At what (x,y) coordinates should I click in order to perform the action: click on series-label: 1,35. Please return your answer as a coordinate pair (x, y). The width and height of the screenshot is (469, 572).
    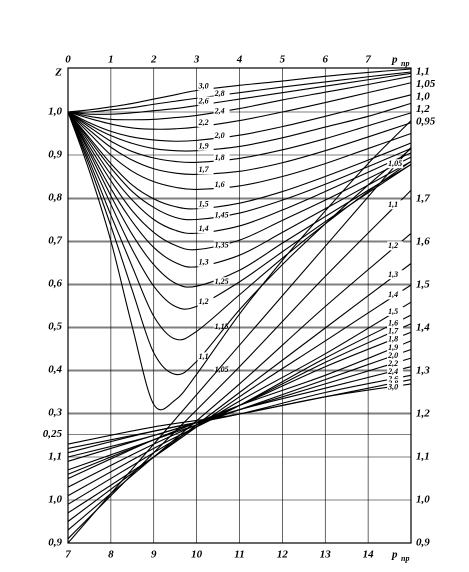
    Looking at the image, I should click on (222, 244).